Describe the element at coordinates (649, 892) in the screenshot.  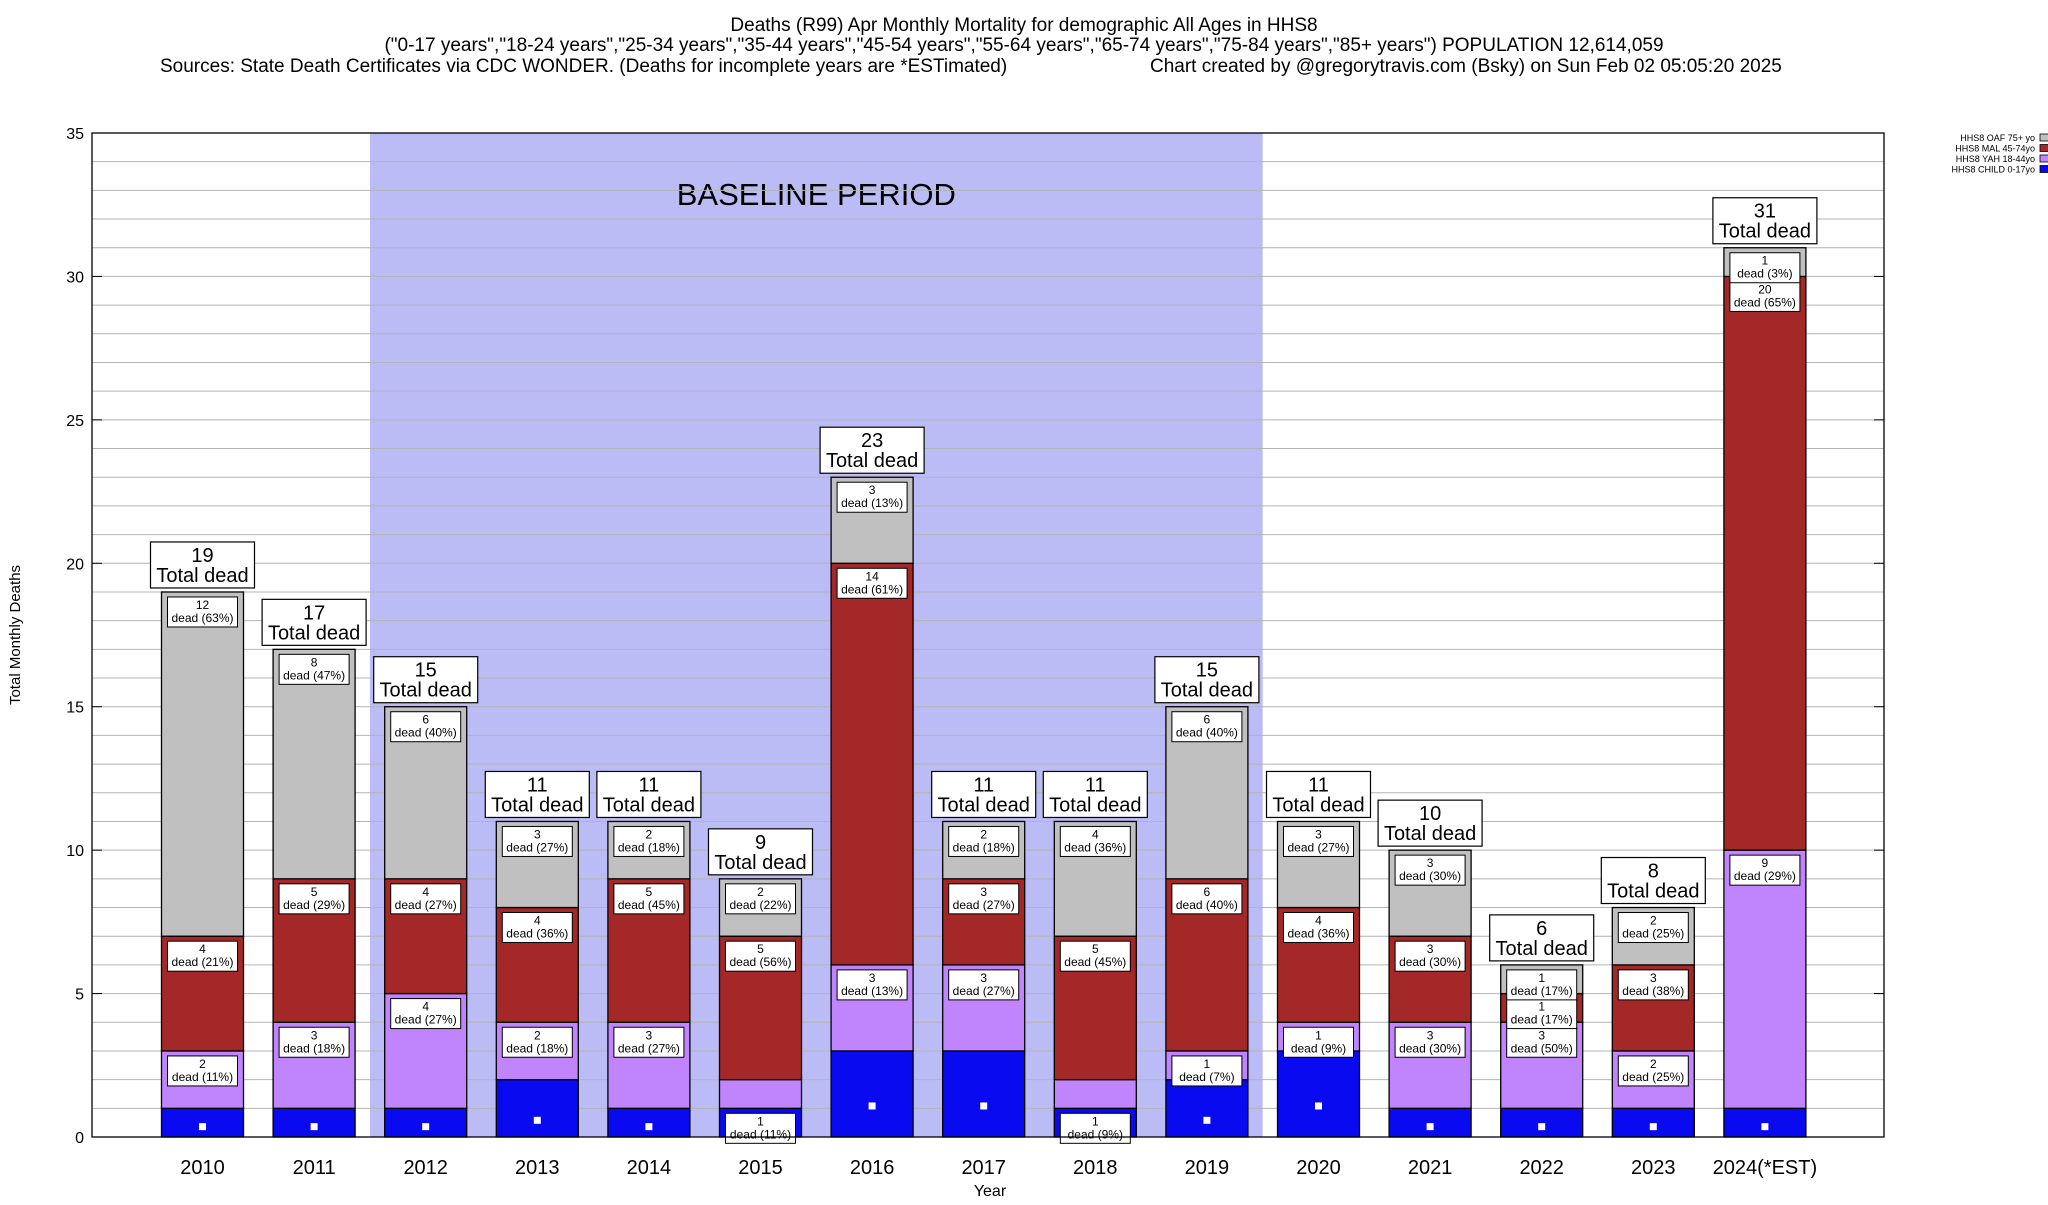
I see `segment-label-count: 5` at that location.